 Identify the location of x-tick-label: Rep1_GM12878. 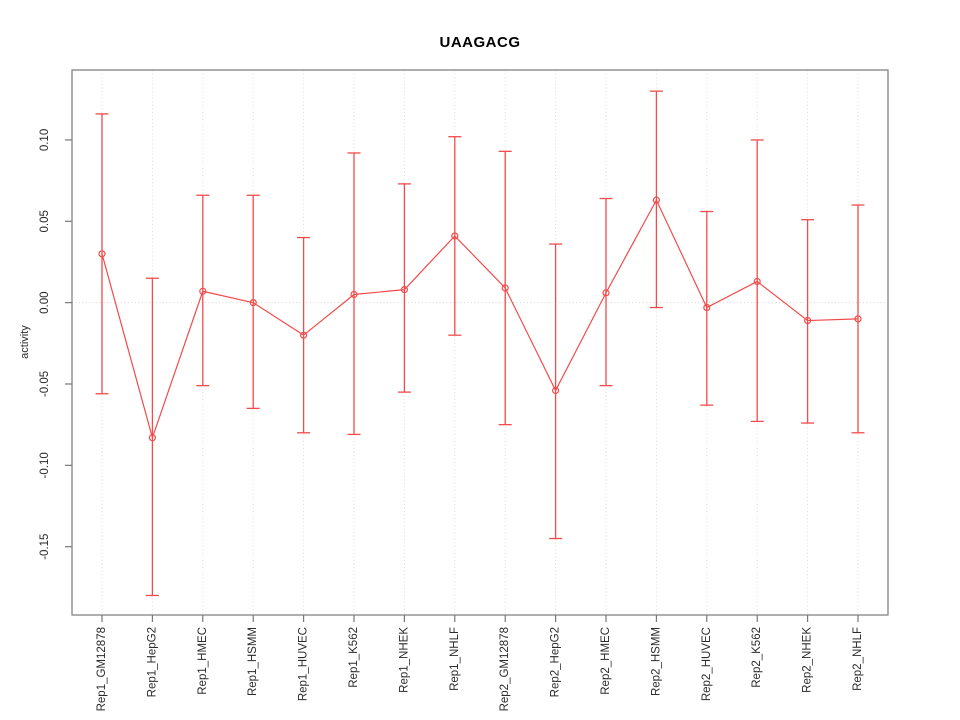
(102, 669).